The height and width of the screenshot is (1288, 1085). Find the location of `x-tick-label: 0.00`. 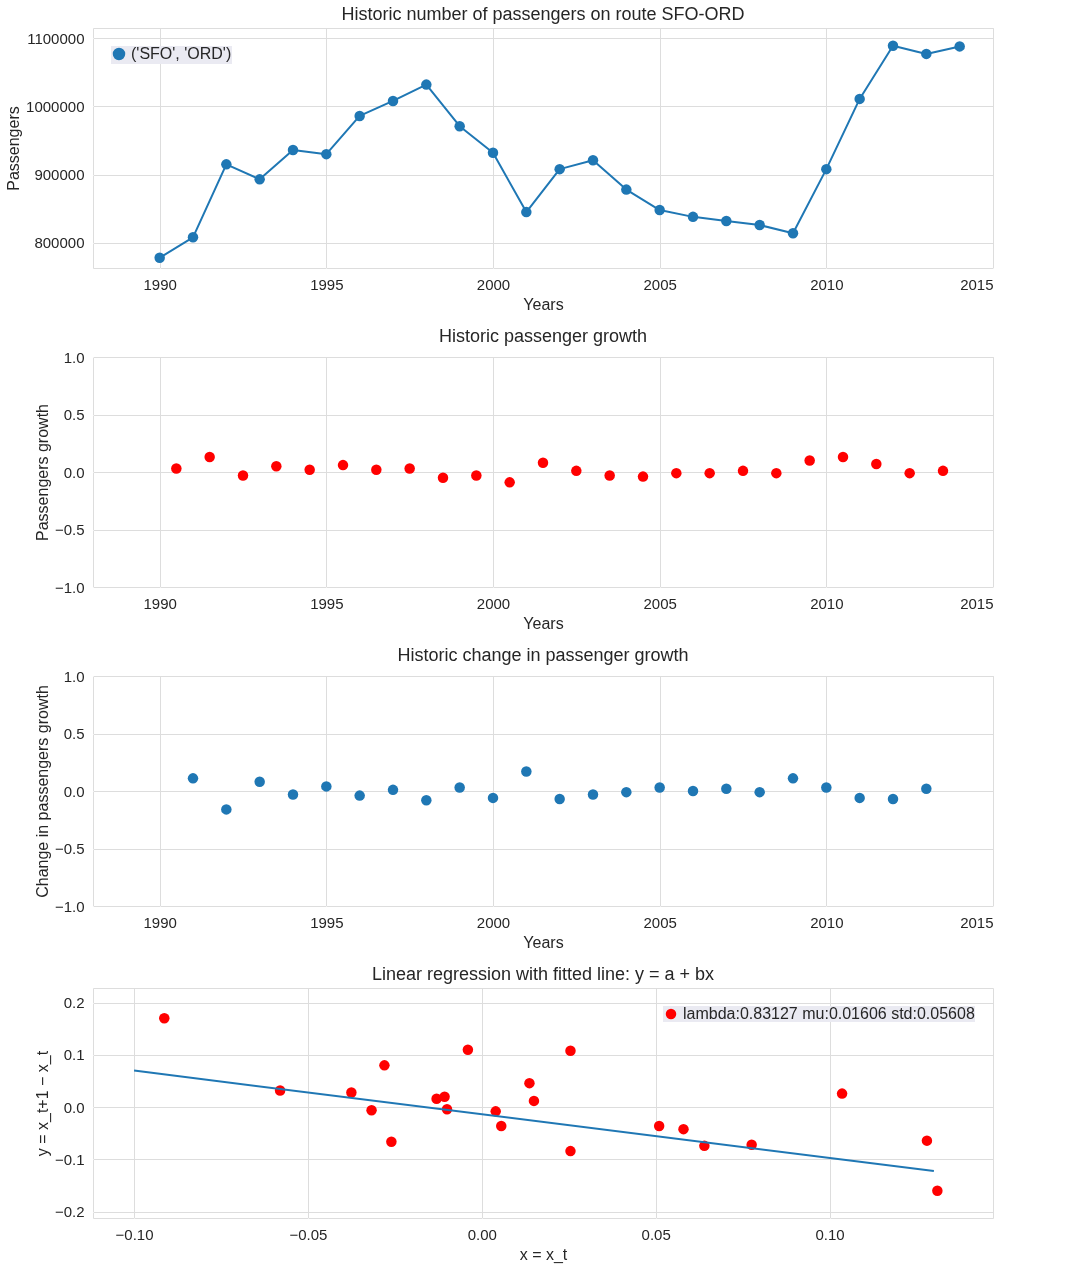

x-tick-label: 0.00 is located at coordinates (482, 1234).